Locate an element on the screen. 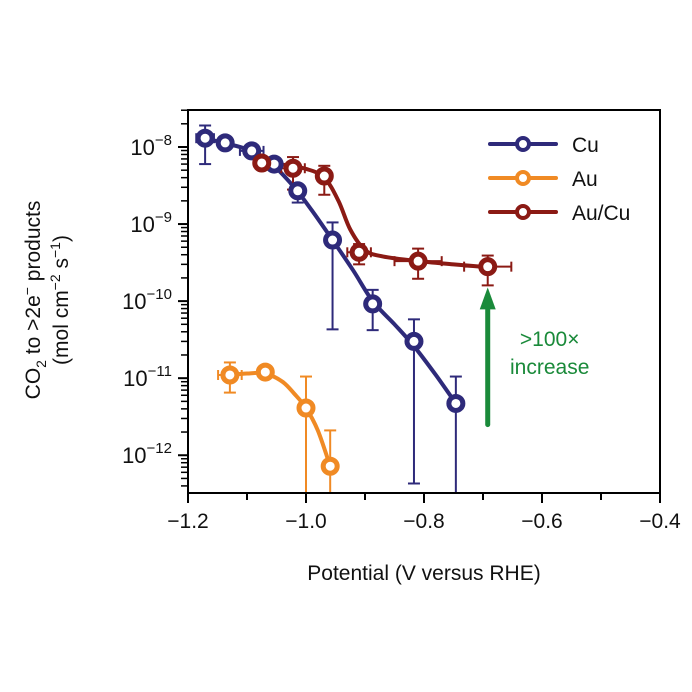 Image resolution: width=692 pixels, height=692 pixels. annotation-line1: >100× is located at coordinates (550, 339).